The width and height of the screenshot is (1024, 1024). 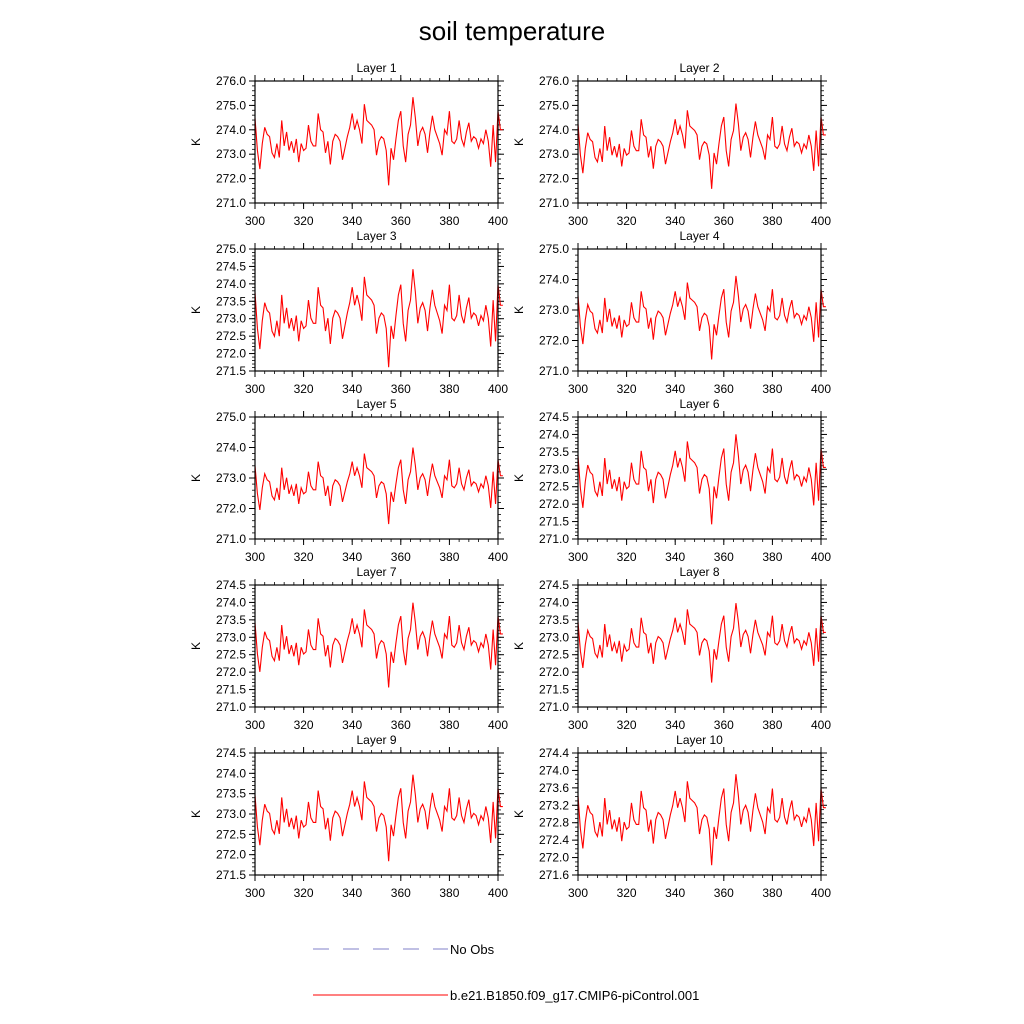 What do you see at coordinates (231, 81) in the screenshot?
I see `y-tick-label: 276.0` at bounding box center [231, 81].